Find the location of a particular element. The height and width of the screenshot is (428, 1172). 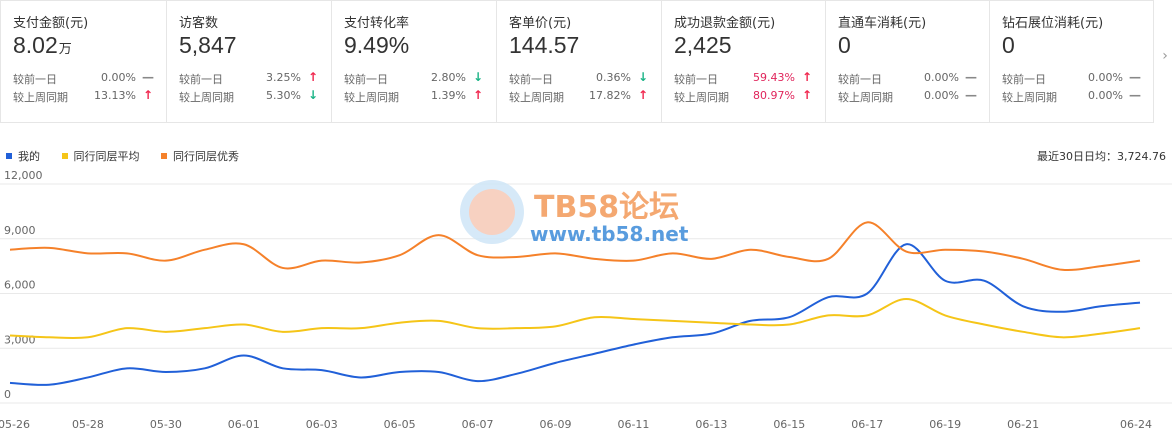

kpi-value: 2,425 is located at coordinates (703, 45).